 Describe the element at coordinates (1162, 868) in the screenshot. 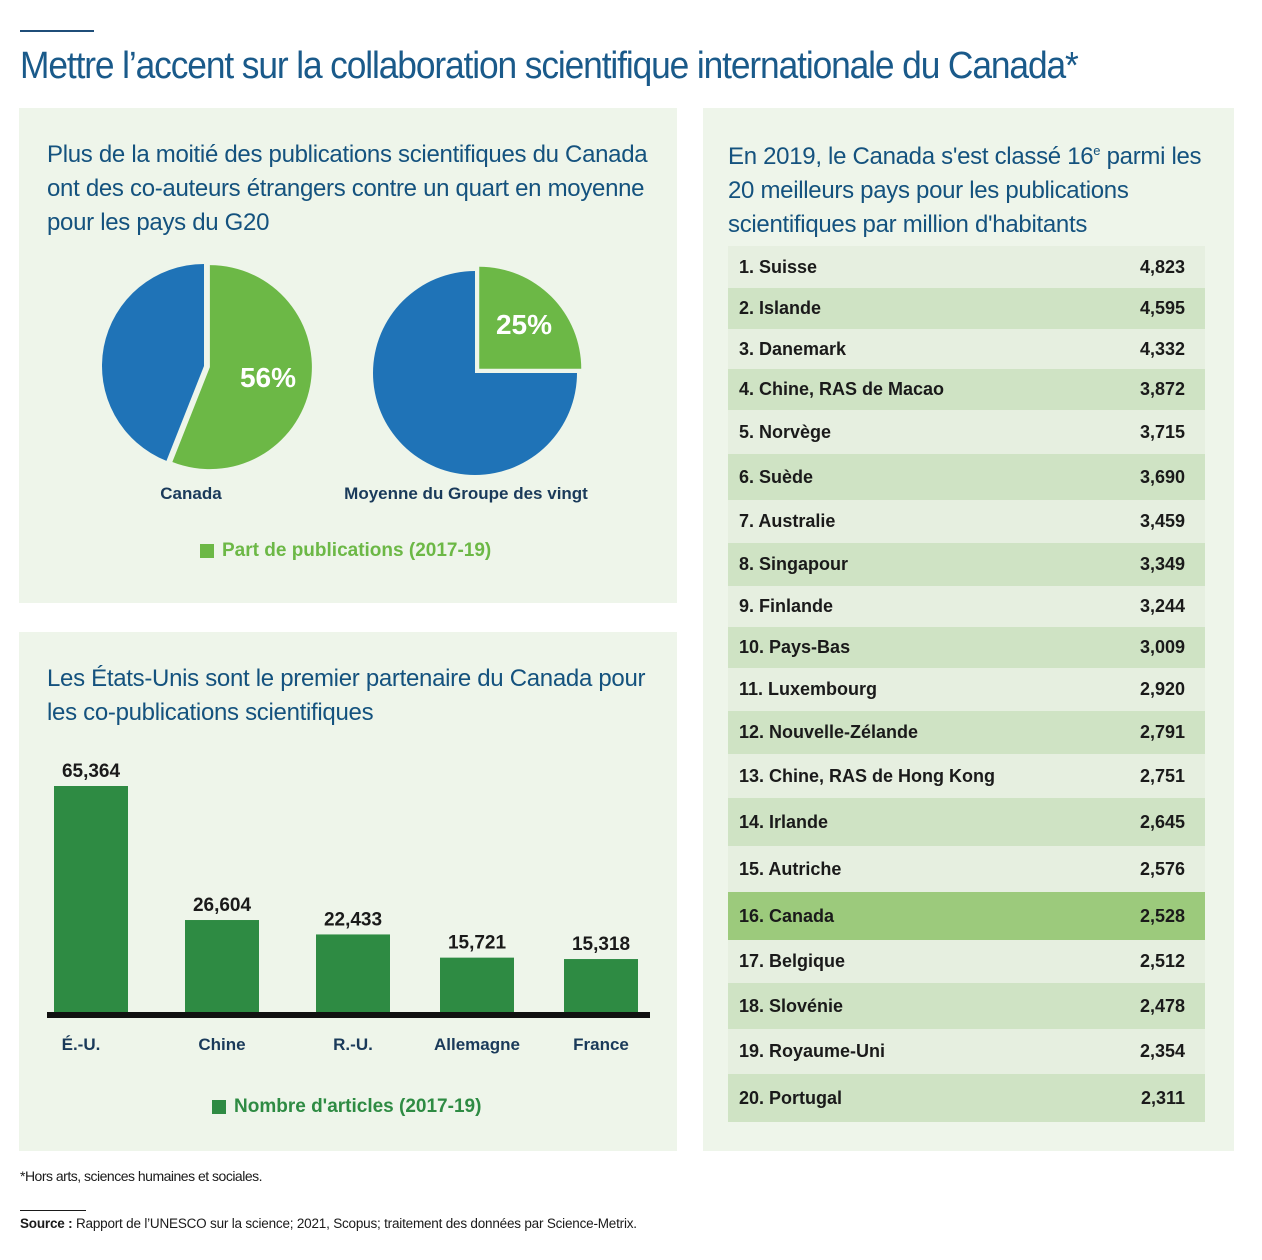

I see `ranking-value: 2,576` at that location.